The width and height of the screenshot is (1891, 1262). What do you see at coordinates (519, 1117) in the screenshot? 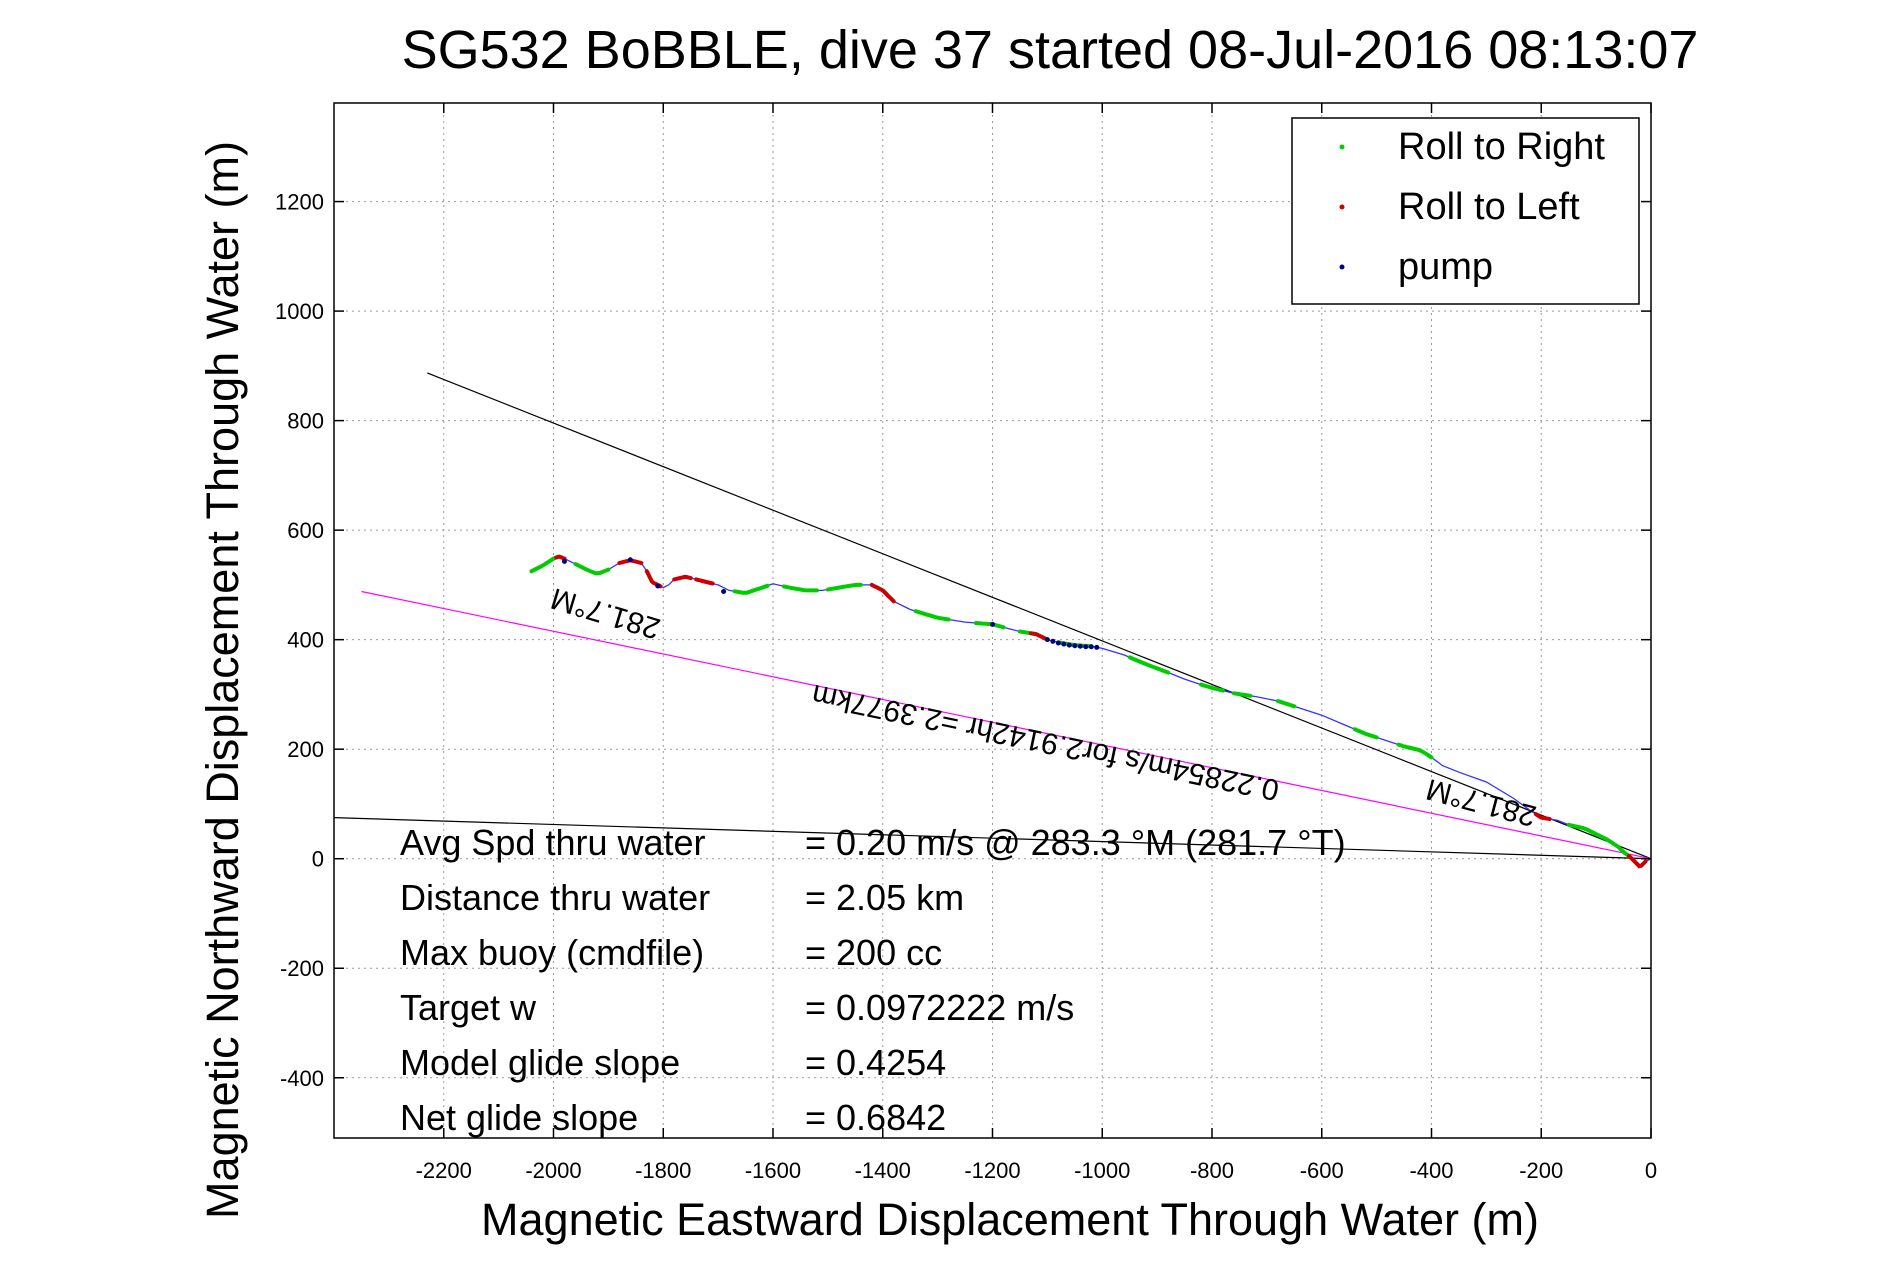
I see `stat-label: Net glide slope` at bounding box center [519, 1117].